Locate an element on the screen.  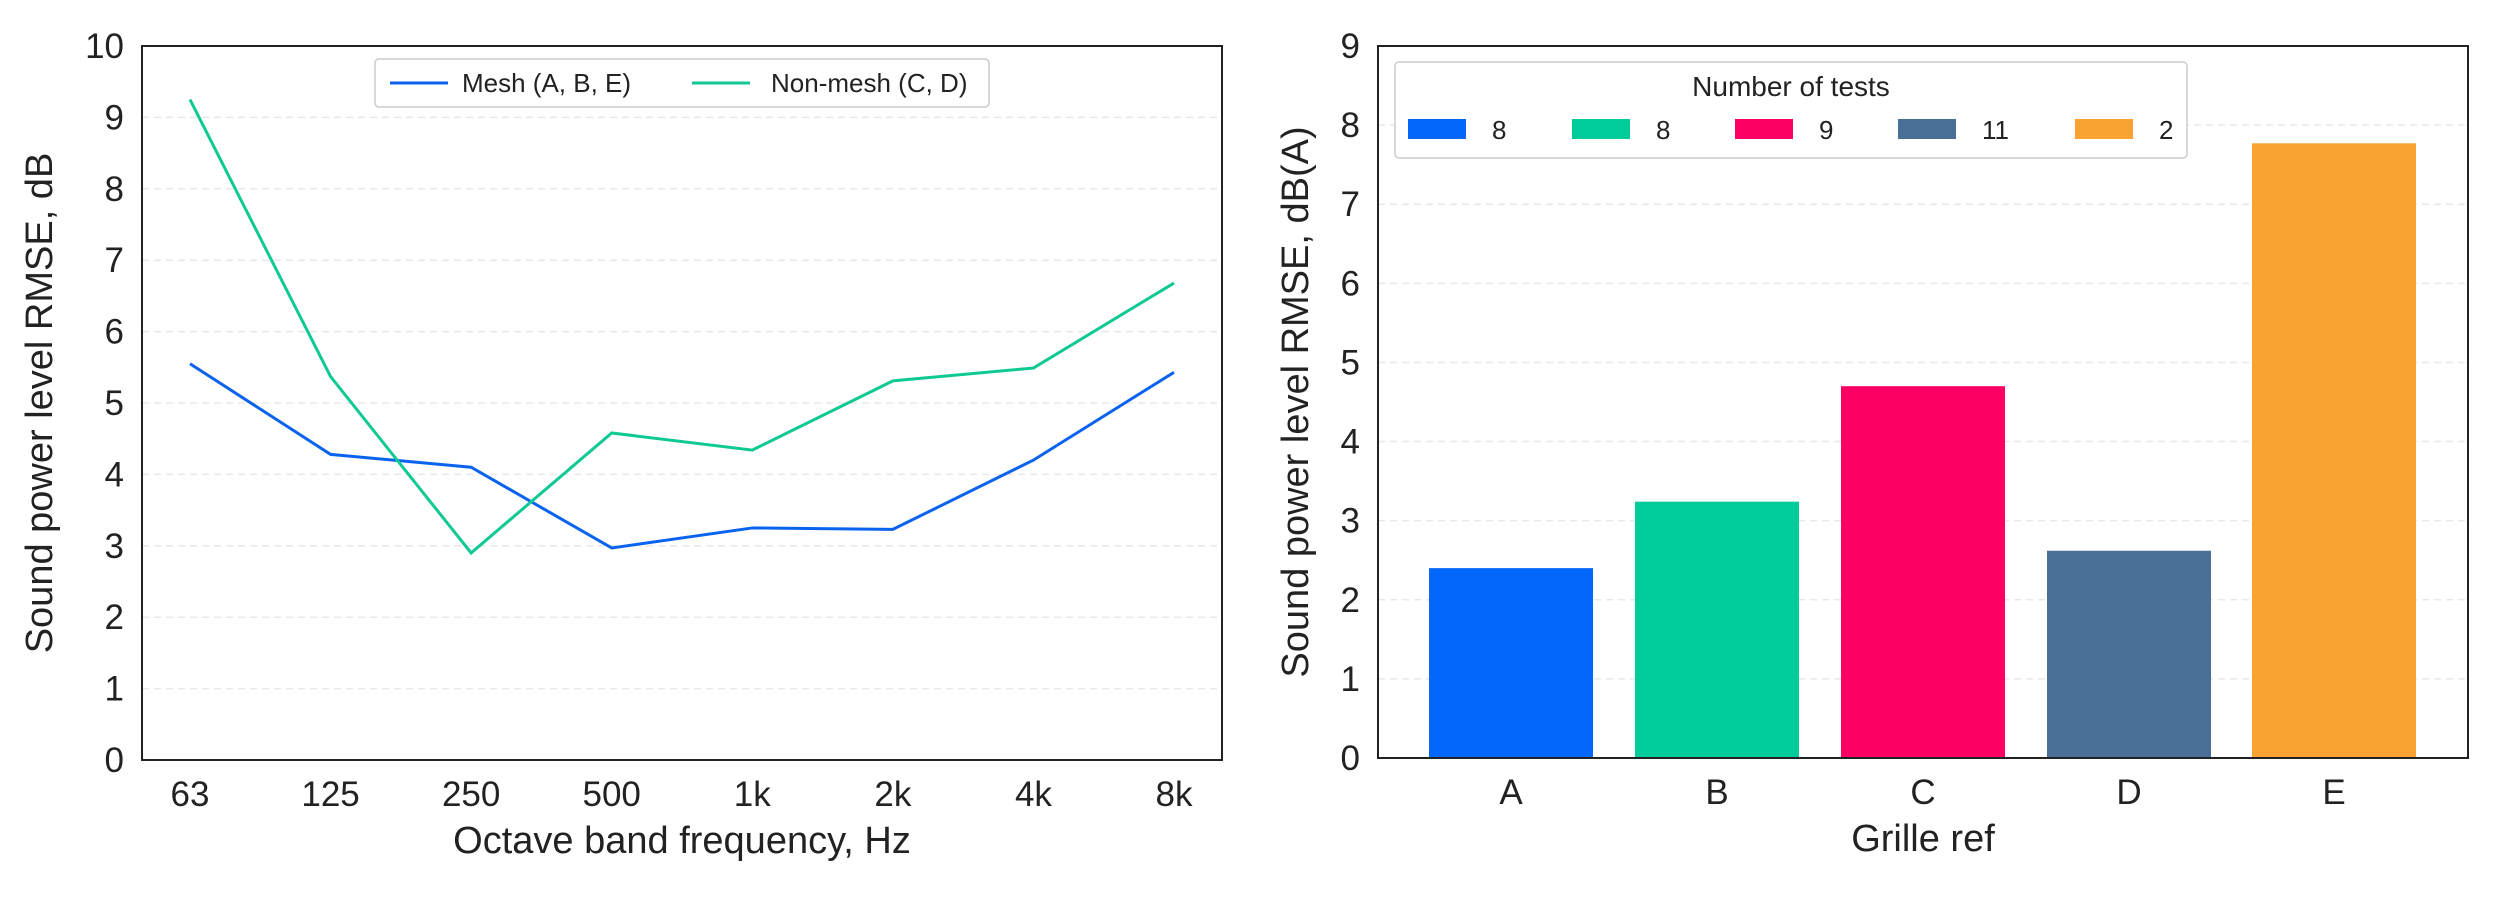
line-chart-legend: Mesh (A, B, E) Non-mesh (C, D) is located at coordinates (682, 83).